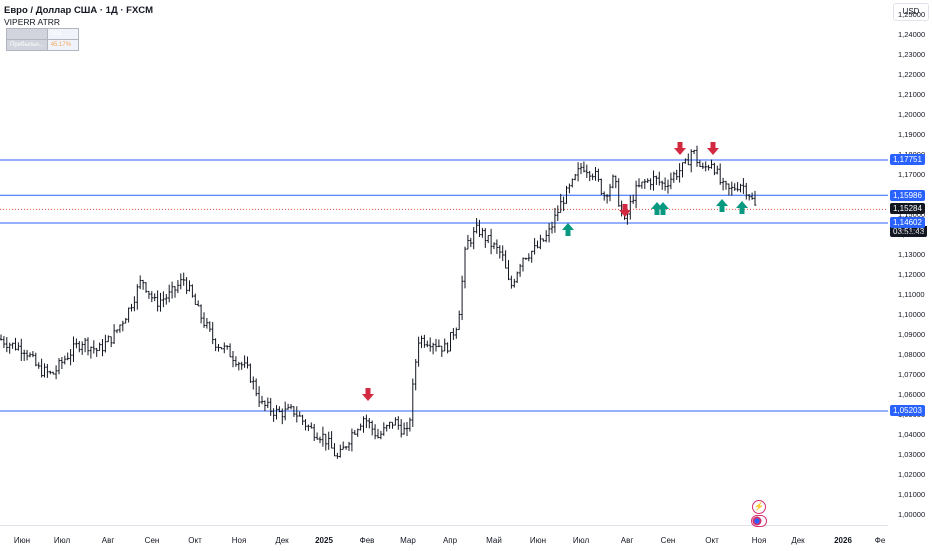  Describe the element at coordinates (907, 160) in the screenshot. I see `level-price-label: 1,17751` at that location.